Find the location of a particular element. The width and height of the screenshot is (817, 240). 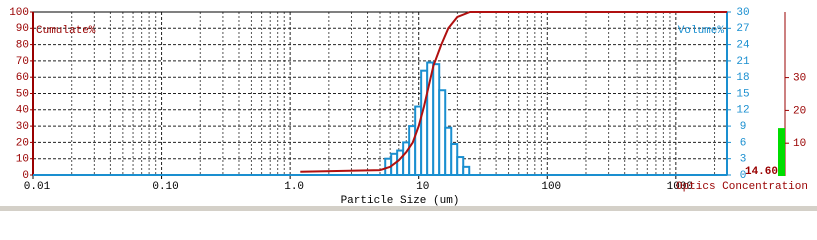

y2-tick-label: 3 is located at coordinates (743, 160).